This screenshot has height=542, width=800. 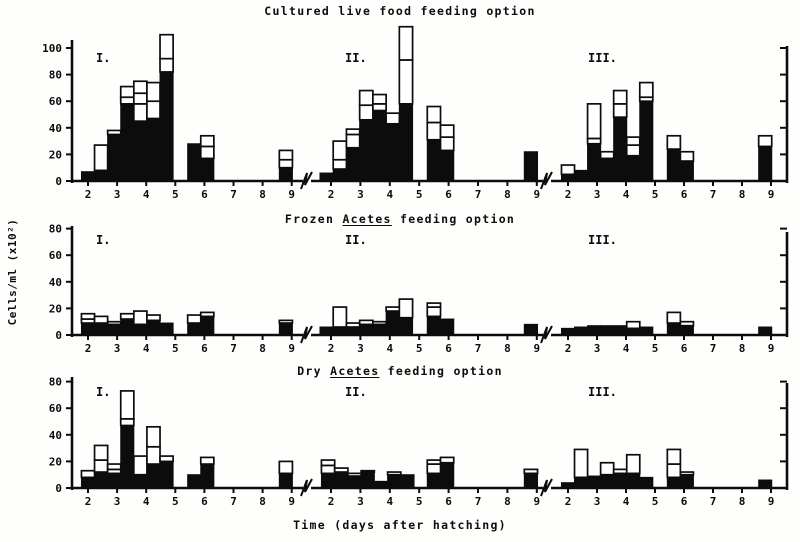 What do you see at coordinates (55, 154) in the screenshot?
I see `y-tick-label: 20` at bounding box center [55, 154].